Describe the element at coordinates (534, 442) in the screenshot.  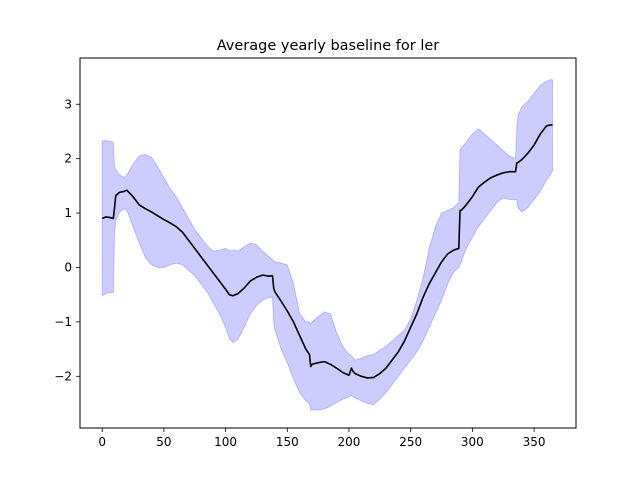
I see `x-tick-label: 350` at that location.